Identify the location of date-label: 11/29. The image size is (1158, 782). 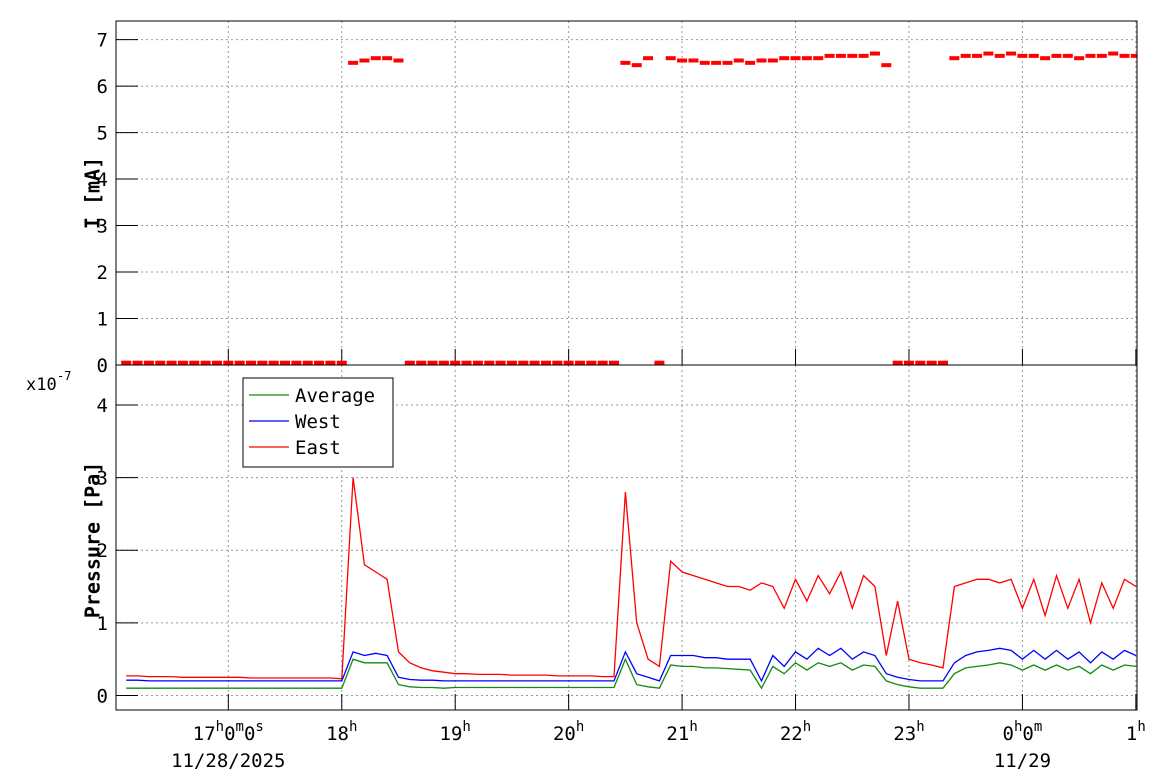
(1022, 761).